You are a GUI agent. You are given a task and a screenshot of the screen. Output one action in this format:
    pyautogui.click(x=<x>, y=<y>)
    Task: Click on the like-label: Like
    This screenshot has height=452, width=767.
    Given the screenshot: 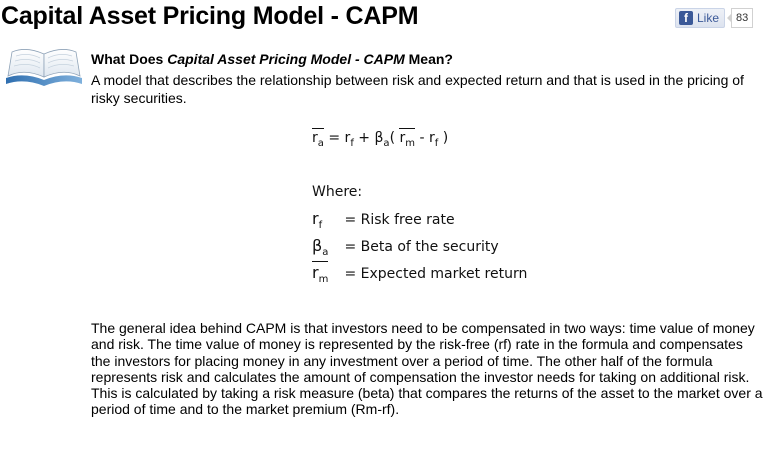 What is the action you would take?
    pyautogui.click(x=708, y=18)
    